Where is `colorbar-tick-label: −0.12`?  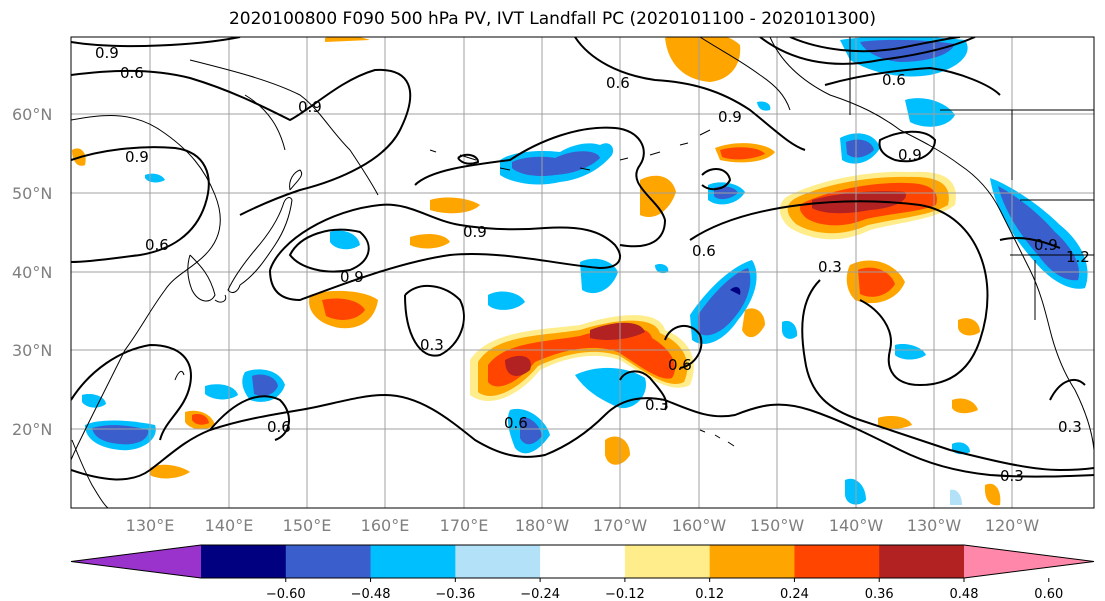 colorbar-tick-label: −0.12 is located at coordinates (625, 594).